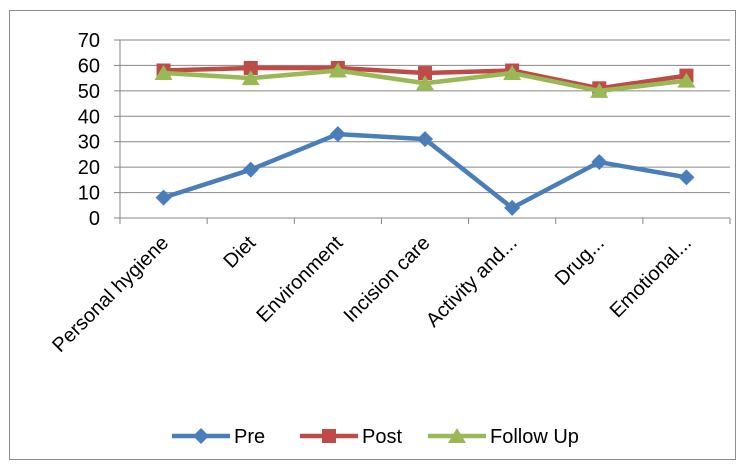 This screenshot has height=470, width=746. I want to click on y-tick-label: 40, so click(89, 117).